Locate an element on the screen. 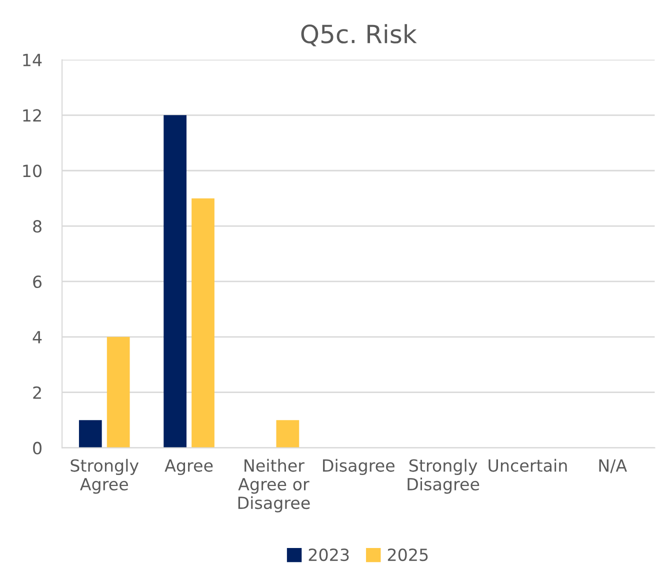  y-tick-label: 6 is located at coordinates (37, 281).